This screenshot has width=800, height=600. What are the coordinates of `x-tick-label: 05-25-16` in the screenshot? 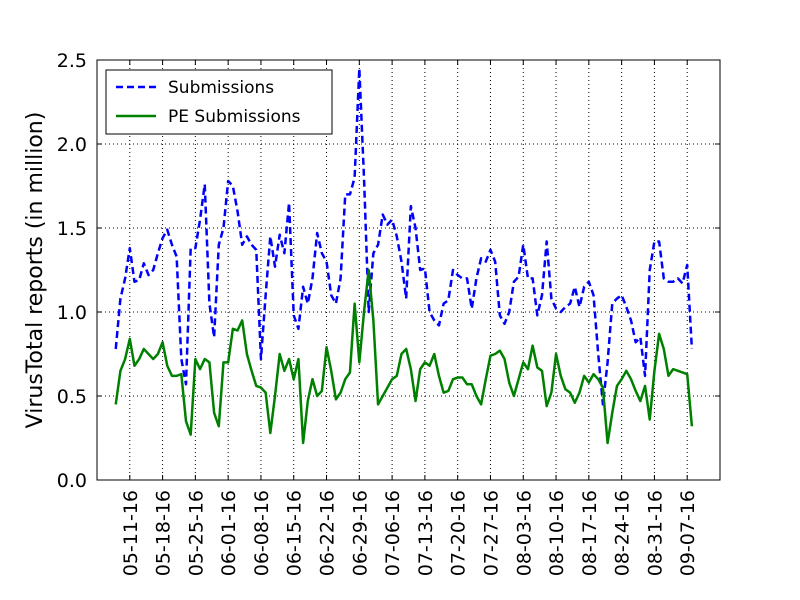 It's located at (196, 533).